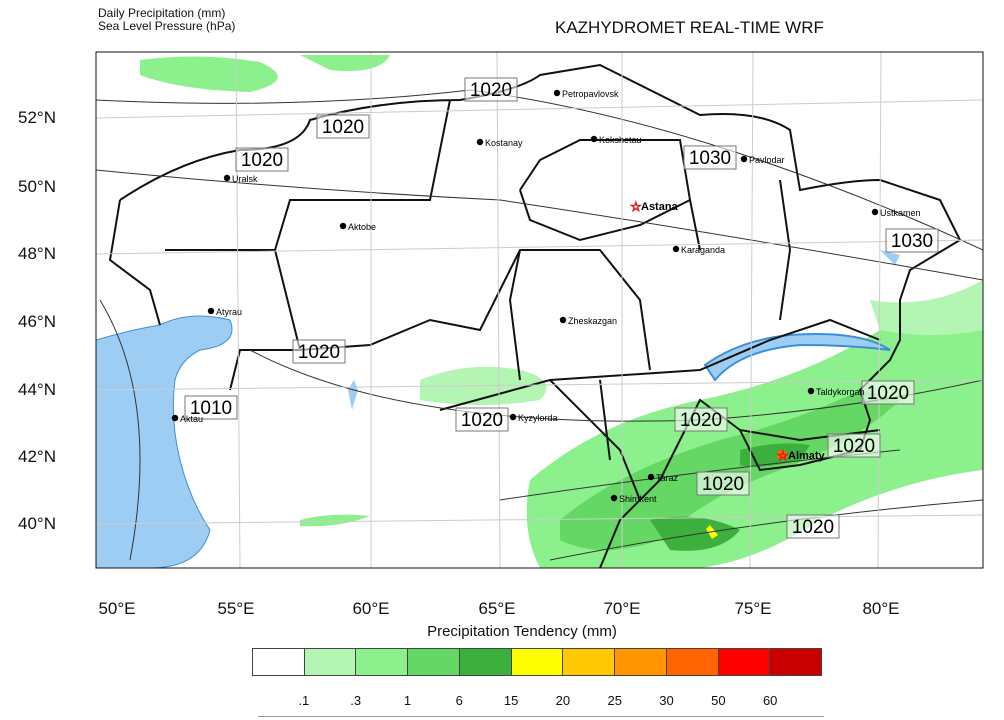 The image size is (1004, 720). I want to click on colorbar, so click(537, 662).